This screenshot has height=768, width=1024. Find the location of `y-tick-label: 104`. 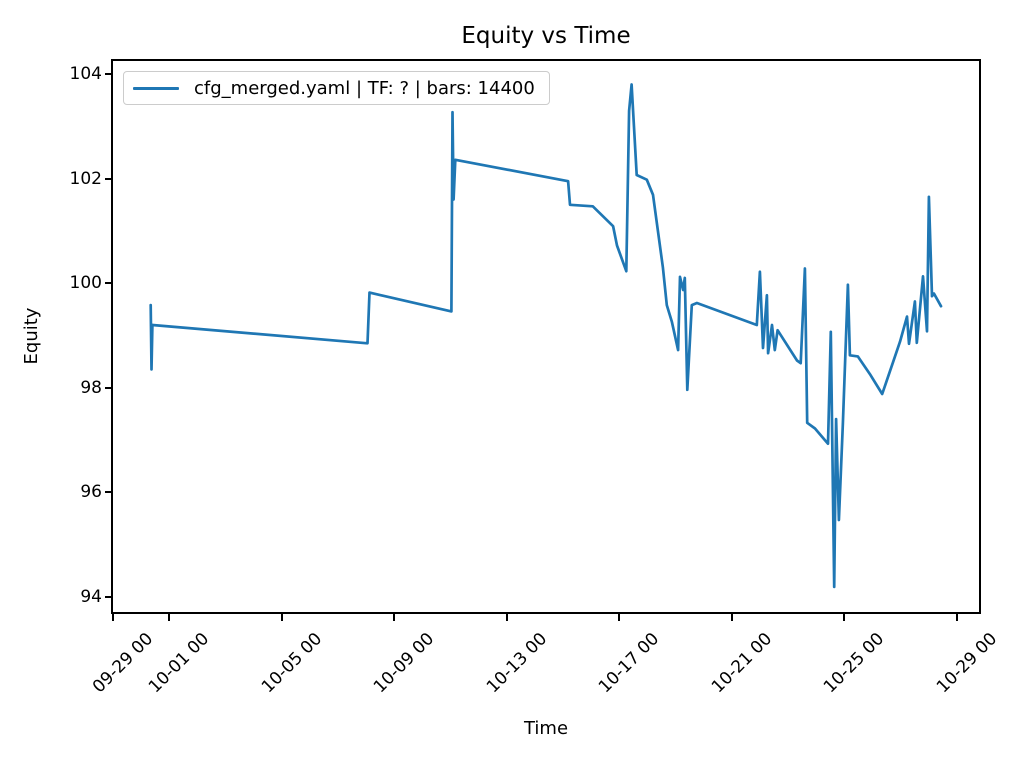

y-tick-label: 104 is located at coordinates (85, 74).